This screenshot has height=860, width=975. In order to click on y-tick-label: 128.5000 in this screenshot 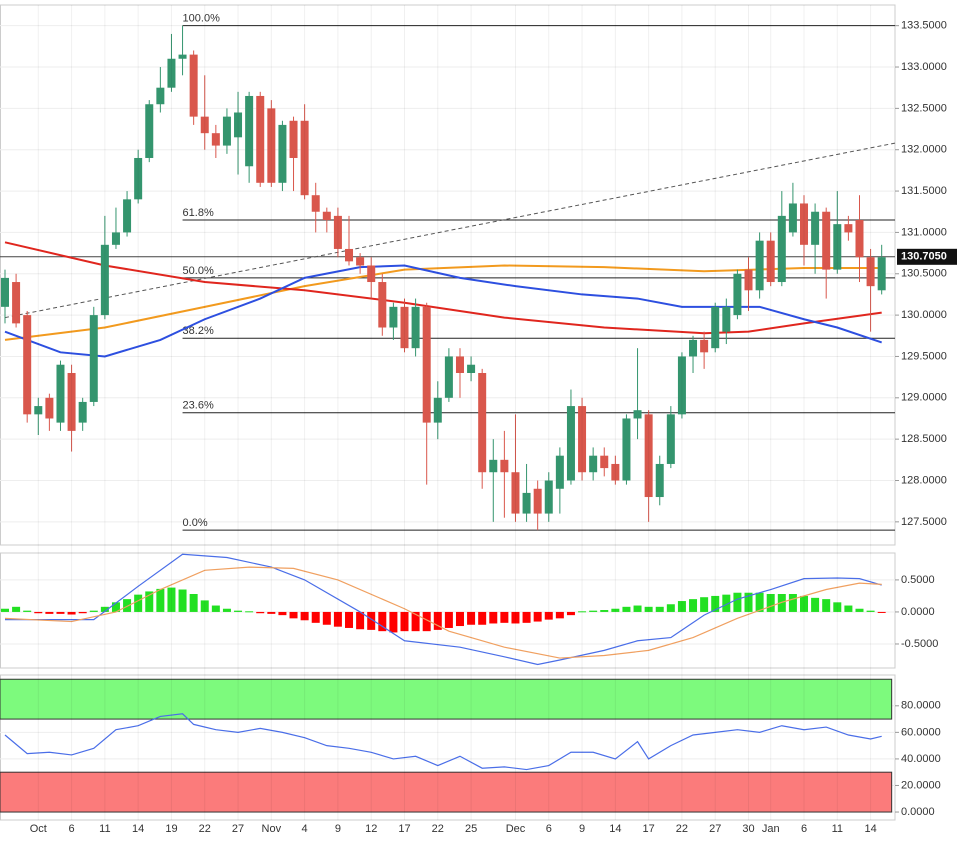, I will do `click(924, 439)`.